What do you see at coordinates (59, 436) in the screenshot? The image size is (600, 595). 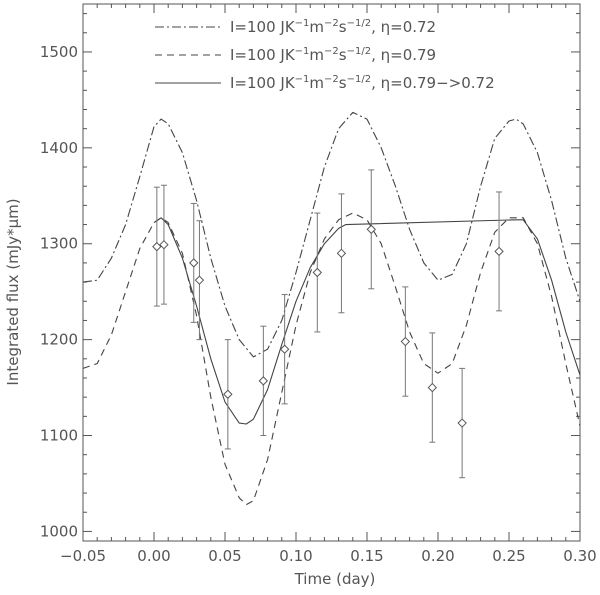 I see `y-tick-label: 1100` at bounding box center [59, 436].